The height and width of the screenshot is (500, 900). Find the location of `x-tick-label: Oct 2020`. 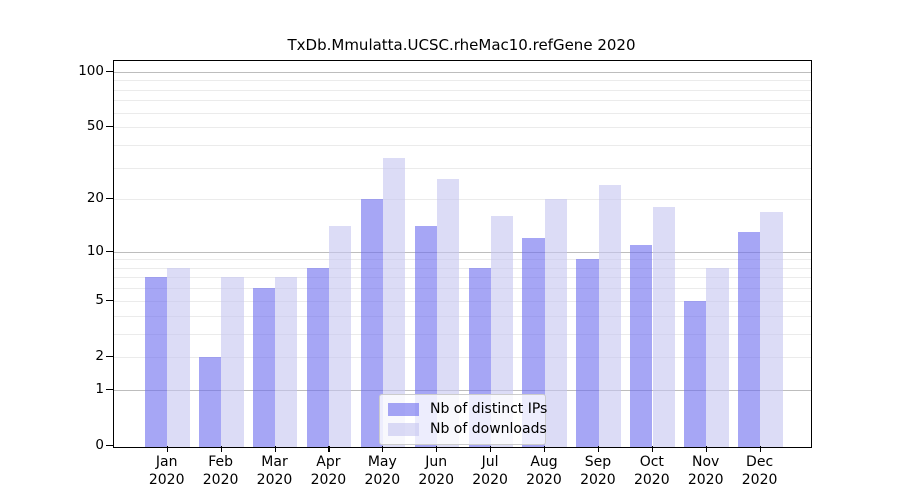

x-tick-label: Oct 2020 is located at coordinates (652, 471).